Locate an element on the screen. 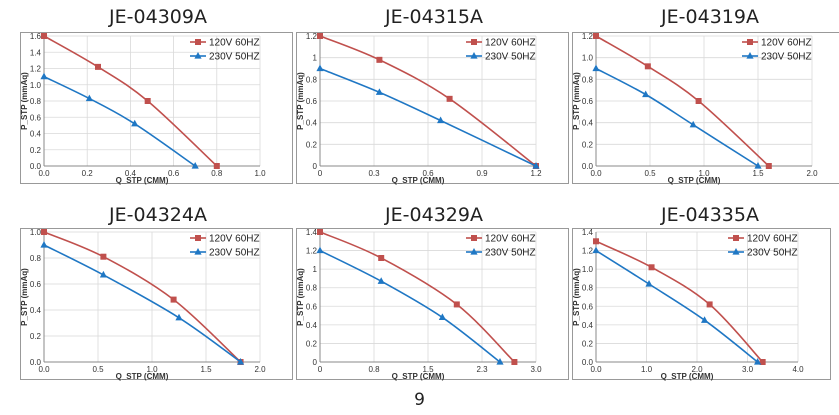  chart-title: JE-04335A is located at coordinates (710, 215).